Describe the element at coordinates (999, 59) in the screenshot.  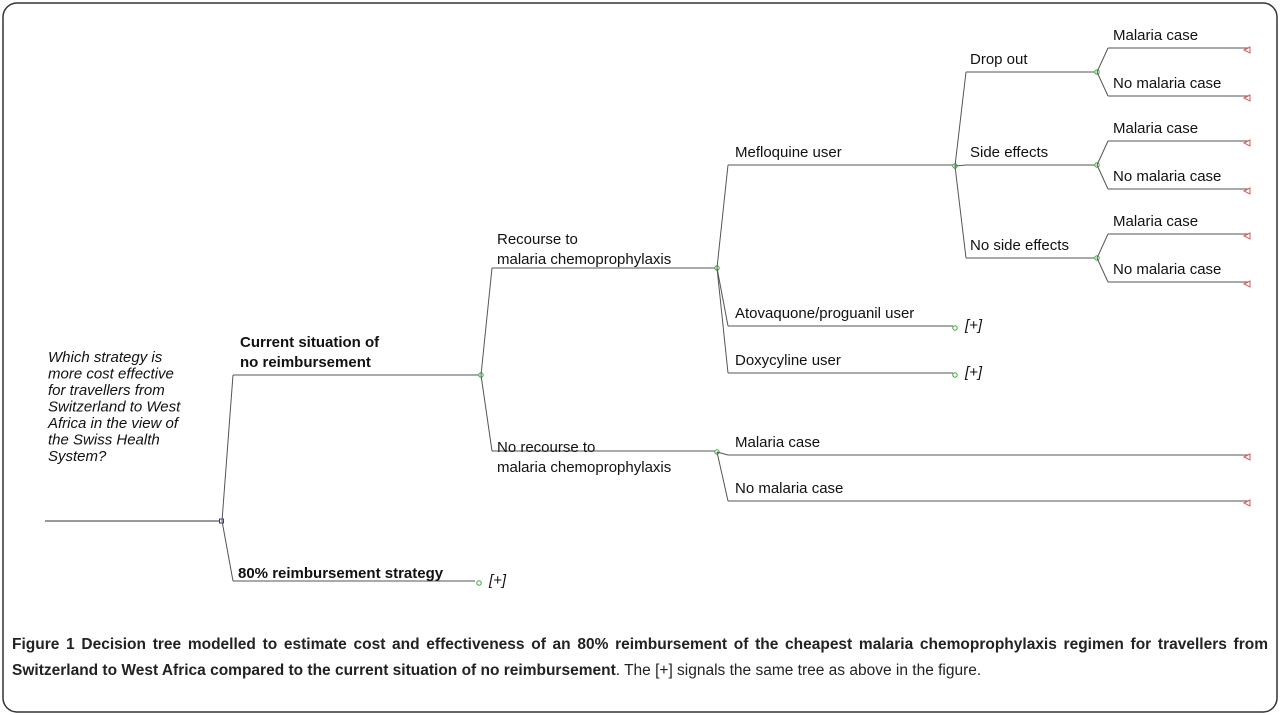
I see `label: Drop out` at that location.